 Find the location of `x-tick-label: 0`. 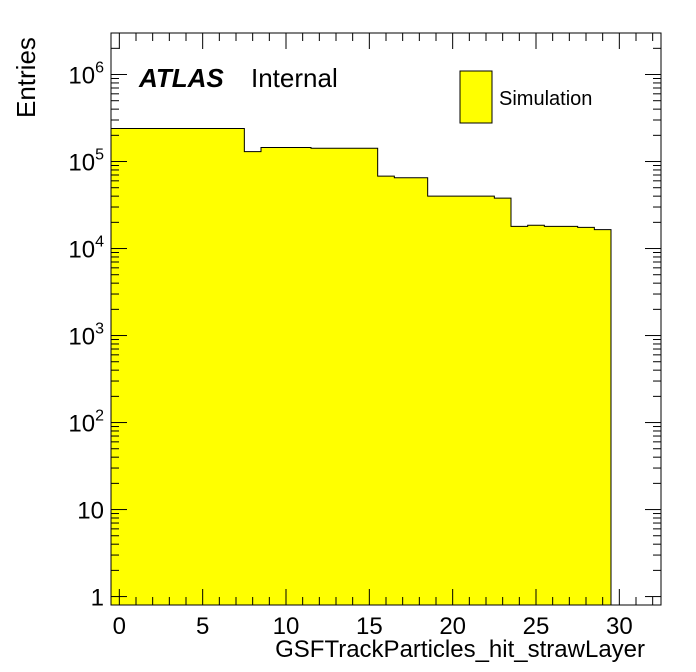

x-tick-label: 0 is located at coordinates (119, 626).